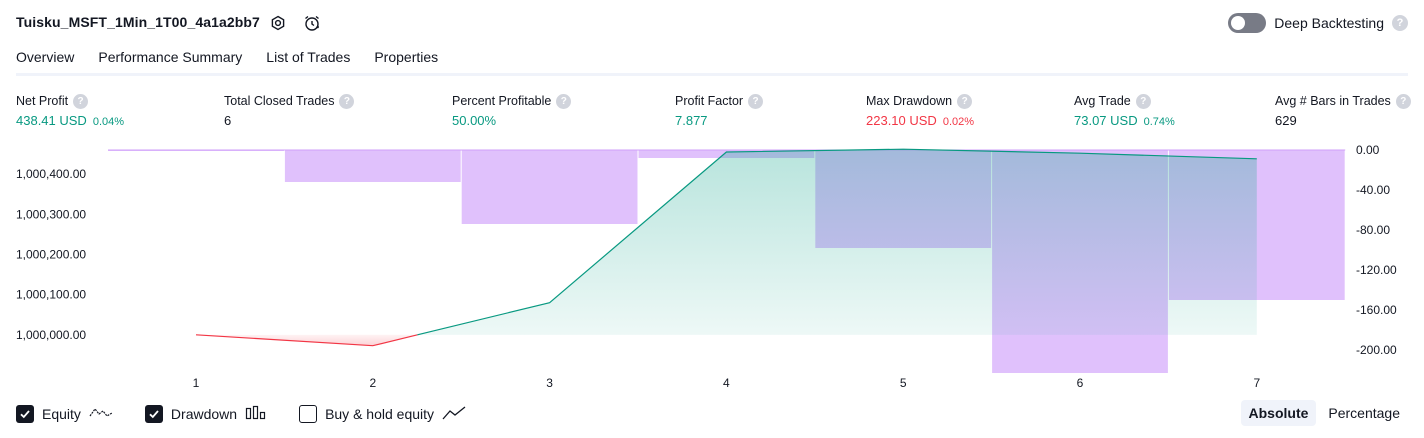  Describe the element at coordinates (909, 101) in the screenshot. I see `metric-label: Max Drawdown` at that location.